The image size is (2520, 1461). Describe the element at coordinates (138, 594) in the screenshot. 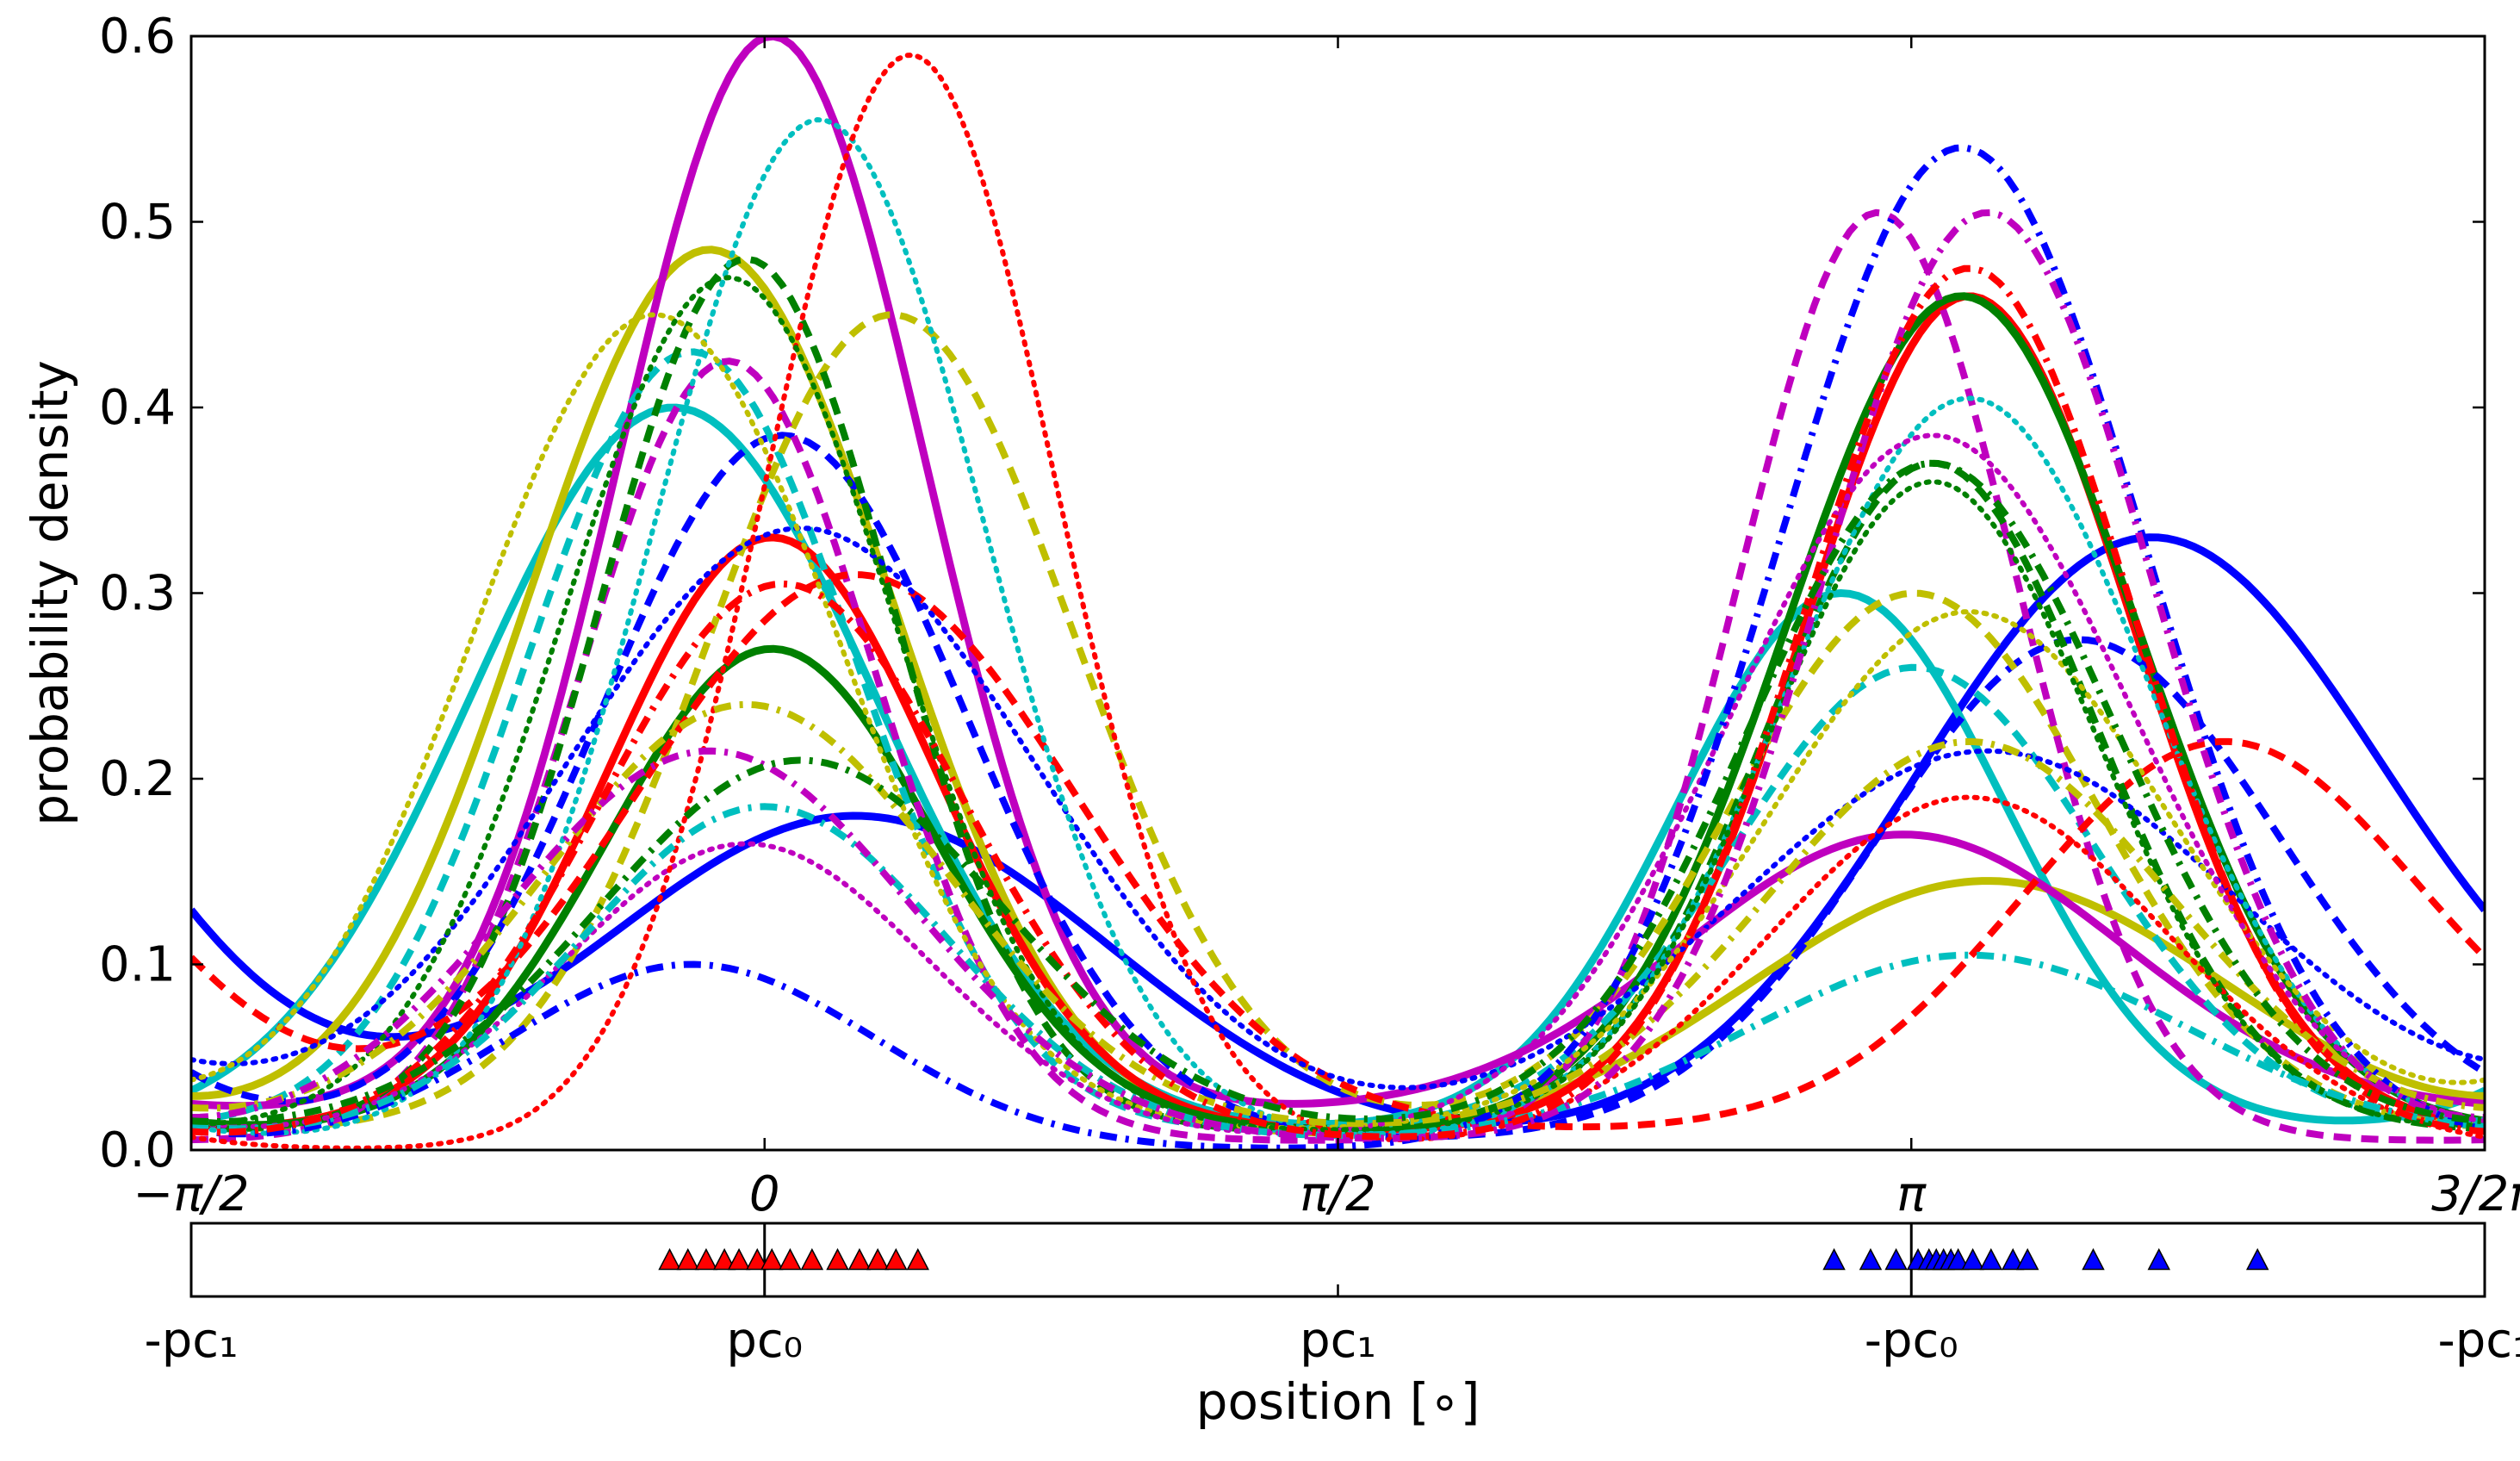

I see `y-tick-label: 0.3` at that location.